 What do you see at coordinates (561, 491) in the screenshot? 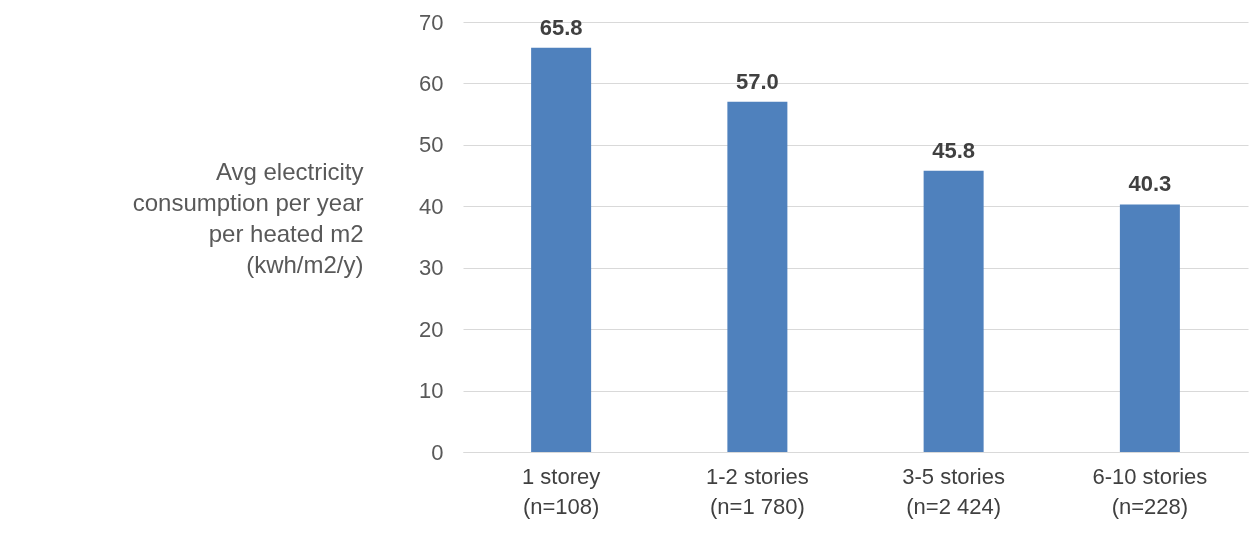
I see `x-tick-label: 1 storey (n=108)` at bounding box center [561, 491].